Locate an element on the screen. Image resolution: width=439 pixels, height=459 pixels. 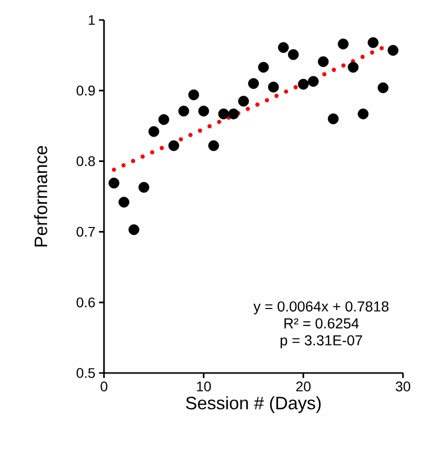
x-tick-label: 20 is located at coordinates (303, 387).